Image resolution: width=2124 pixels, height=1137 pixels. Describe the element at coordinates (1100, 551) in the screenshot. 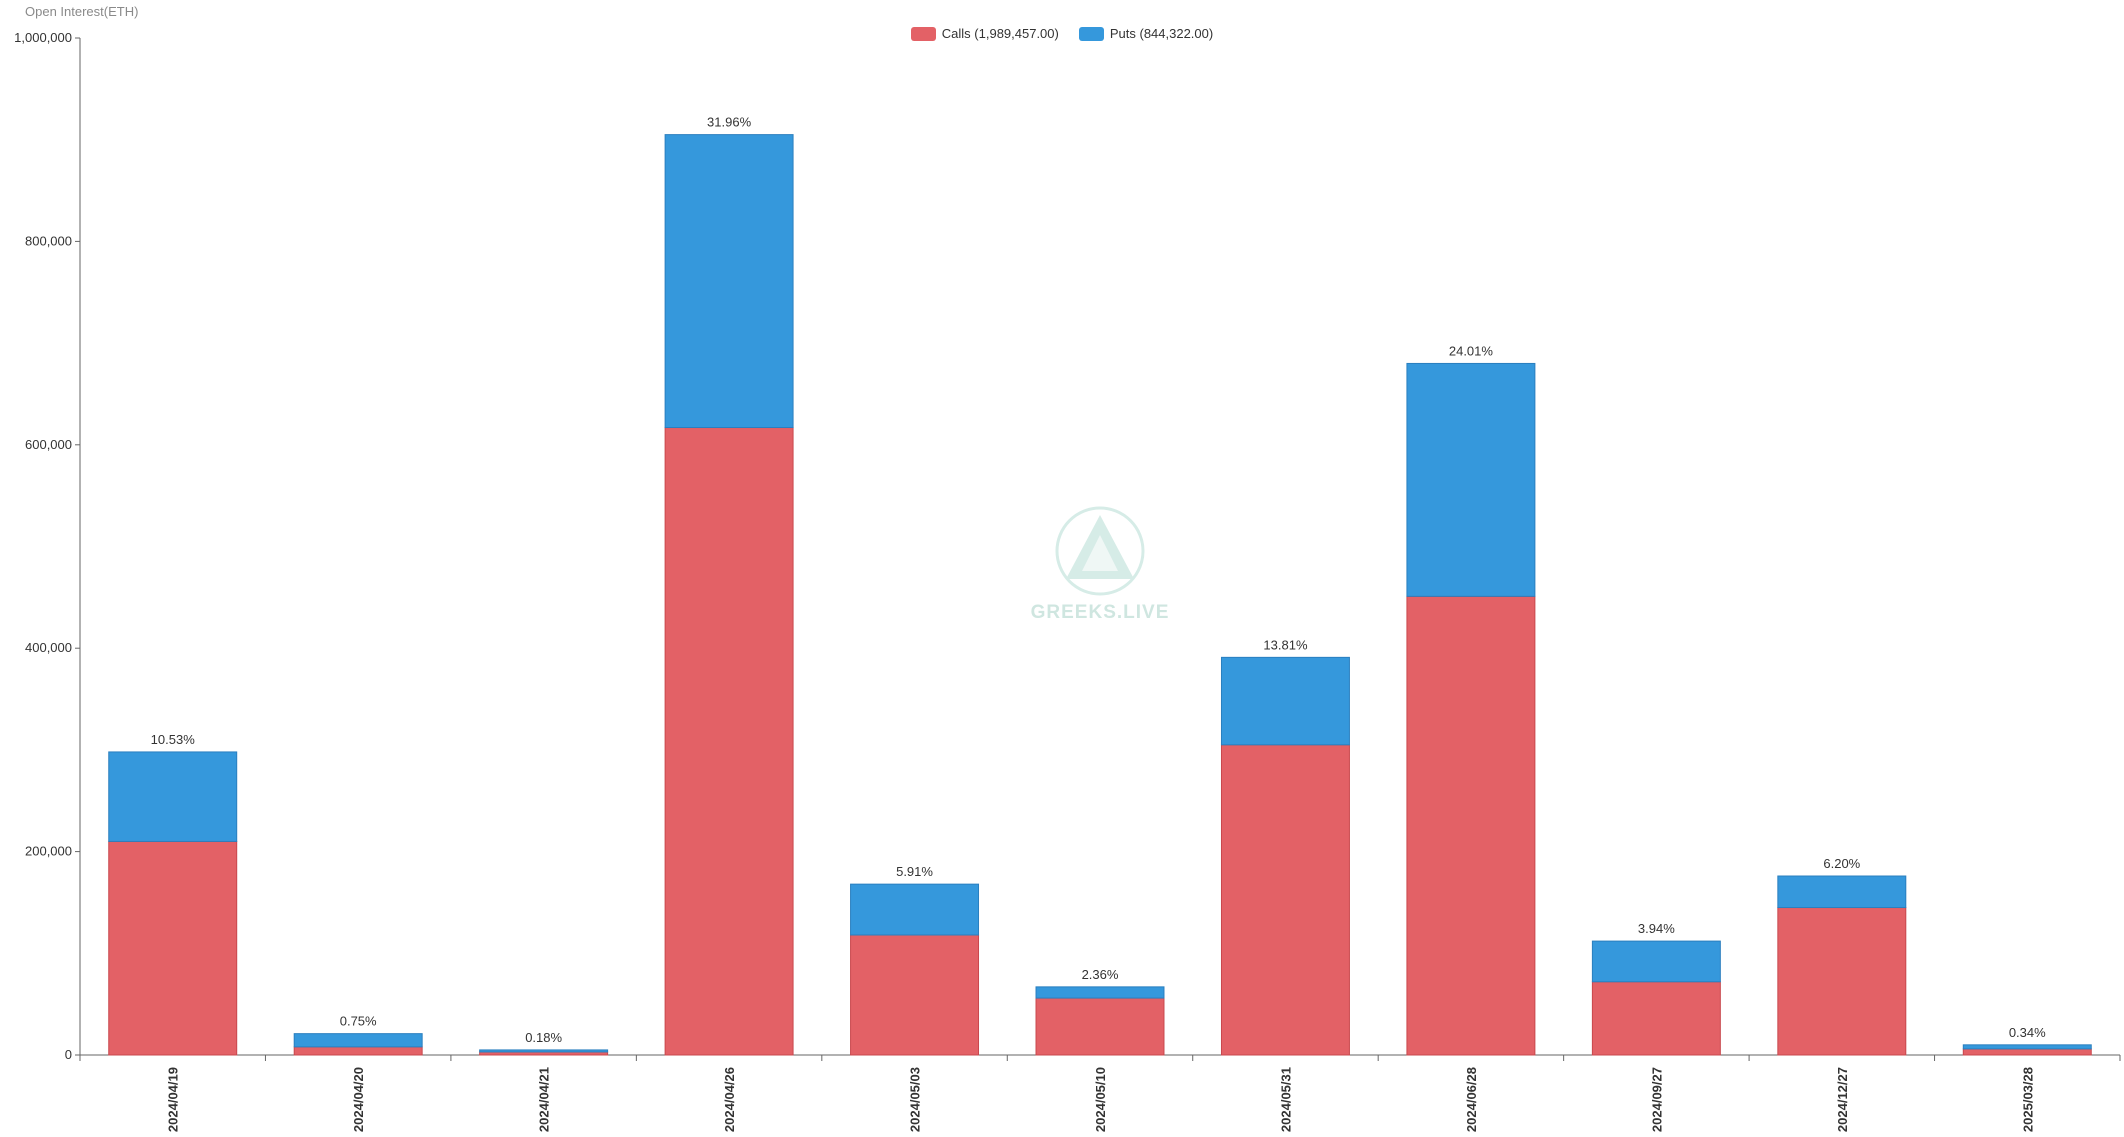

I see `greeks-live-logo-icon` at that location.